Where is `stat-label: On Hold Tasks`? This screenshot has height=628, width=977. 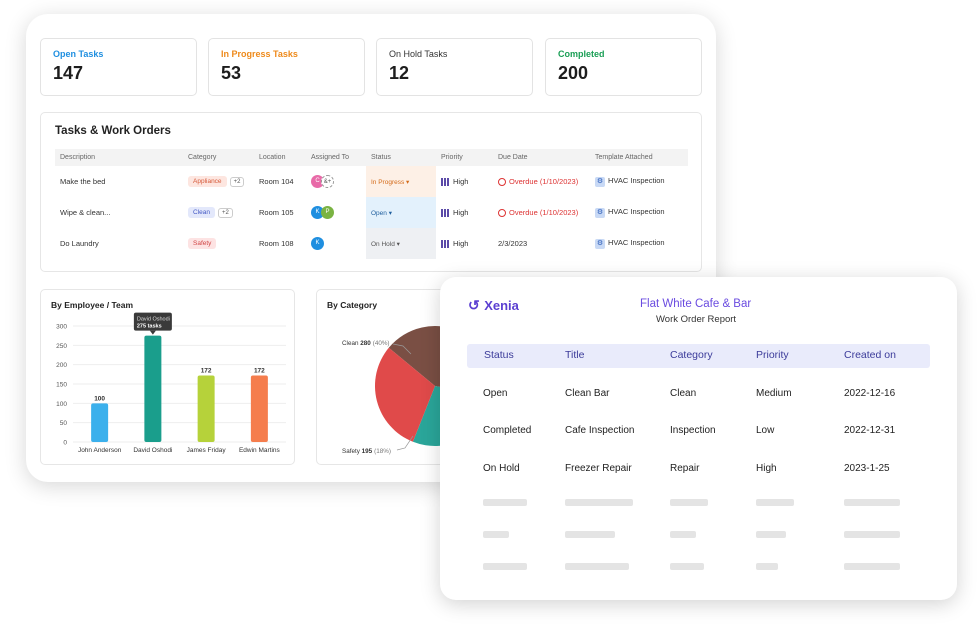 stat-label: On Hold Tasks is located at coordinates (418, 54).